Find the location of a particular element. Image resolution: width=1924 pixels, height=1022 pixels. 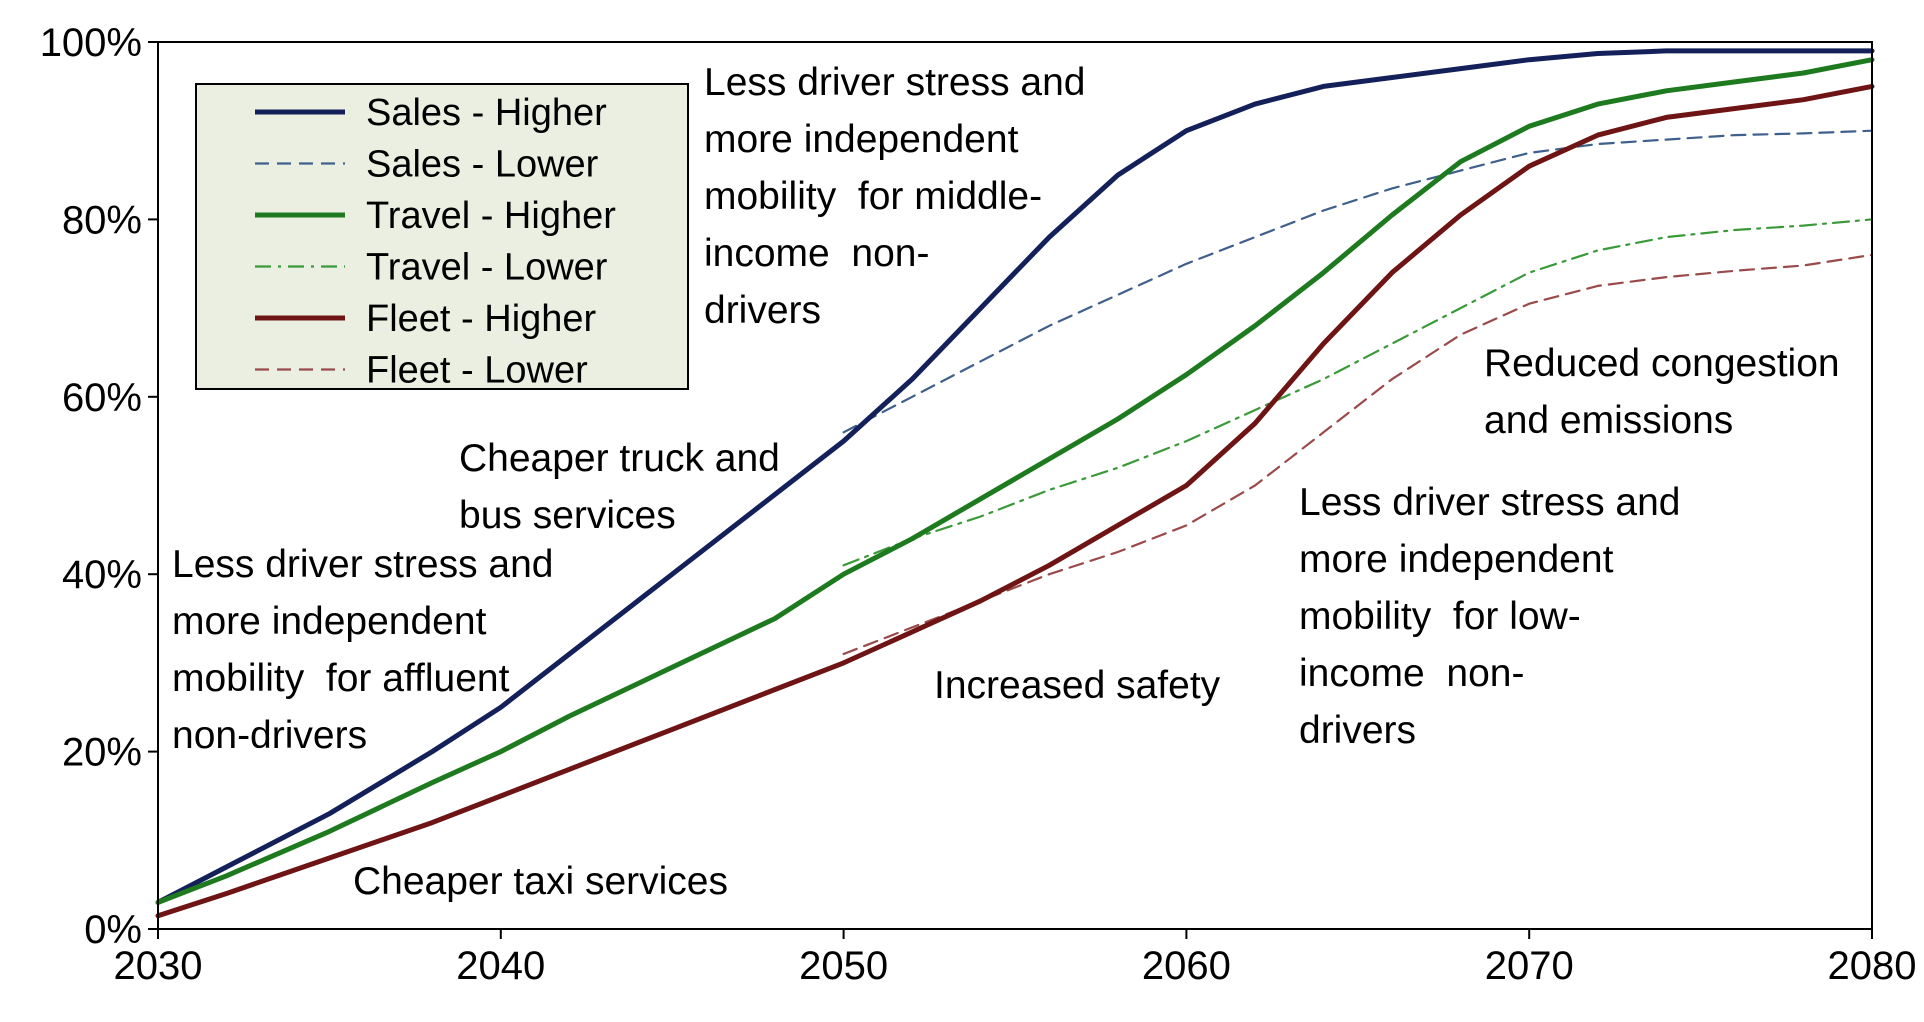

annotation-line: Reduced congestion is located at coordinates (1662, 363).